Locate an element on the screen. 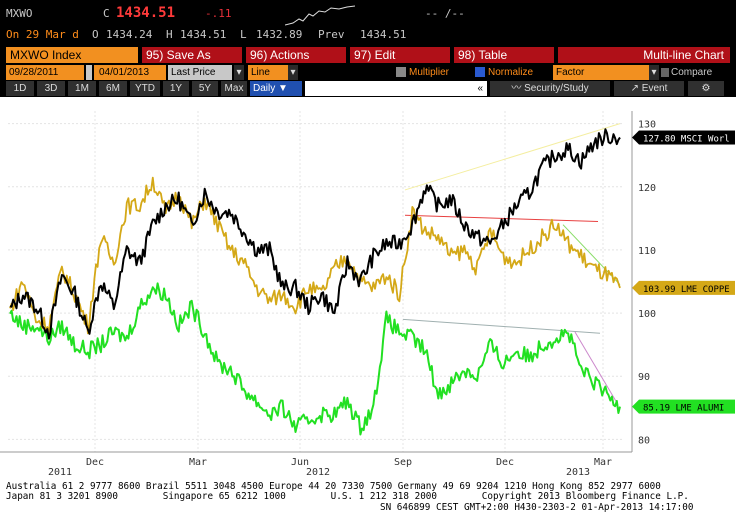  x-tick-label: Jun is located at coordinates (300, 462).